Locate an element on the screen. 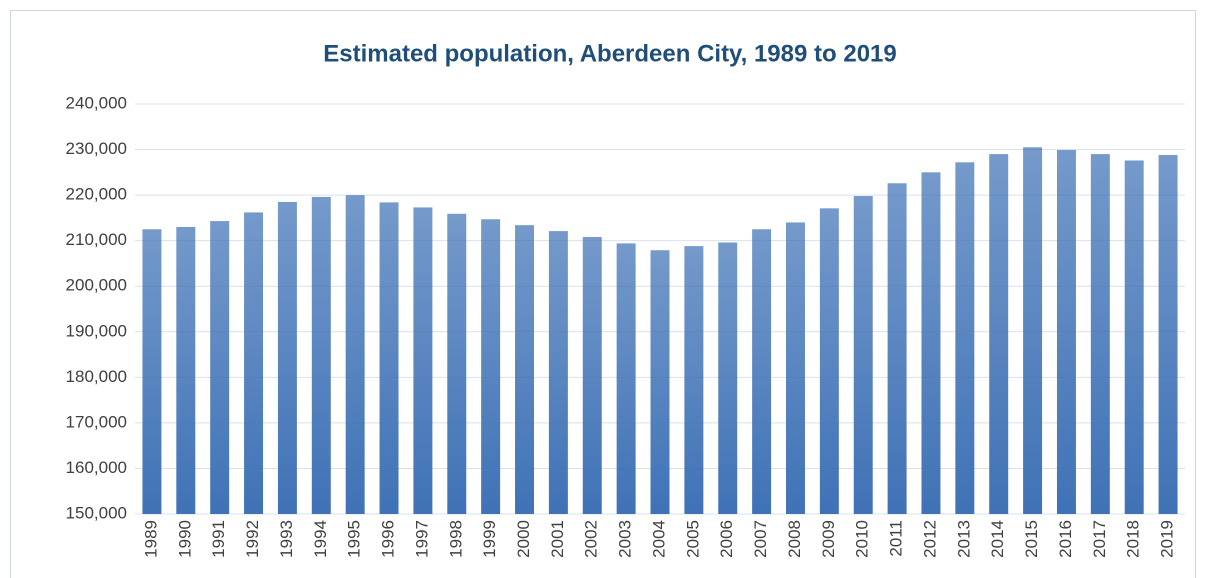  y-tick-label: 170,000 is located at coordinates (96, 421).